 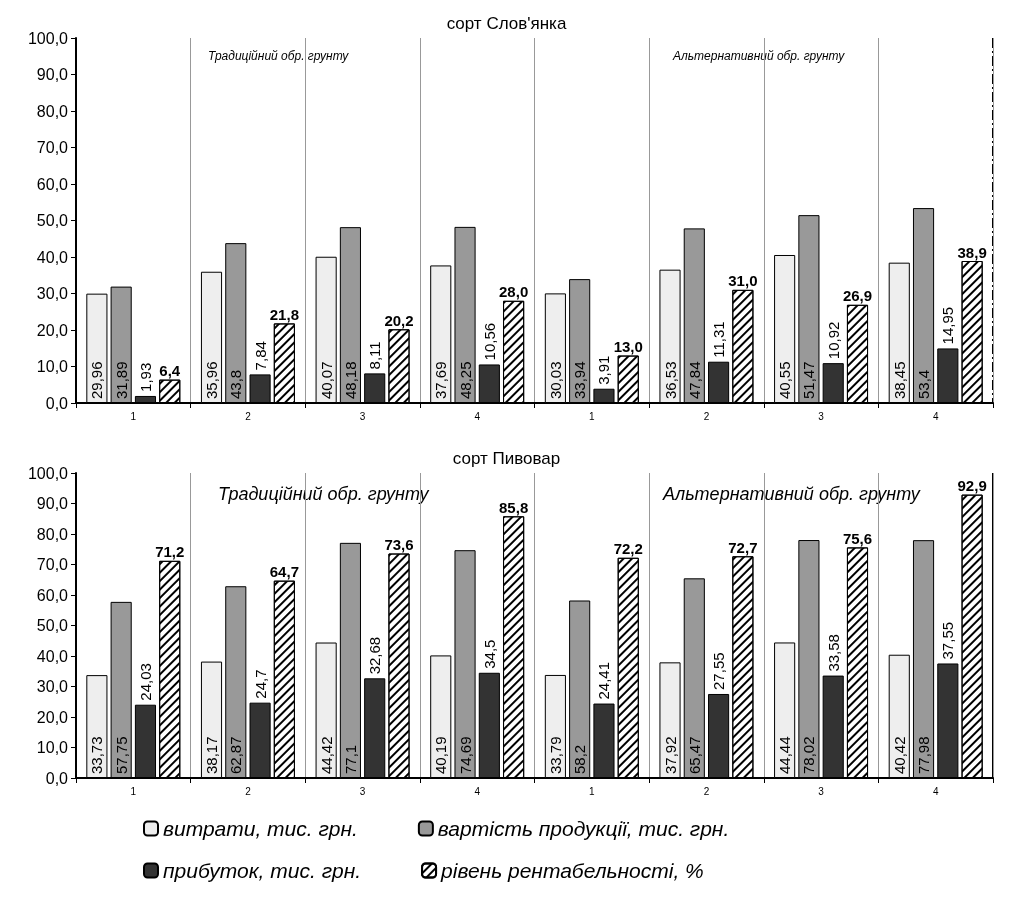 What do you see at coordinates (506, 23) in the screenshot?
I see `chart-title: сорт Слов'янка` at bounding box center [506, 23].